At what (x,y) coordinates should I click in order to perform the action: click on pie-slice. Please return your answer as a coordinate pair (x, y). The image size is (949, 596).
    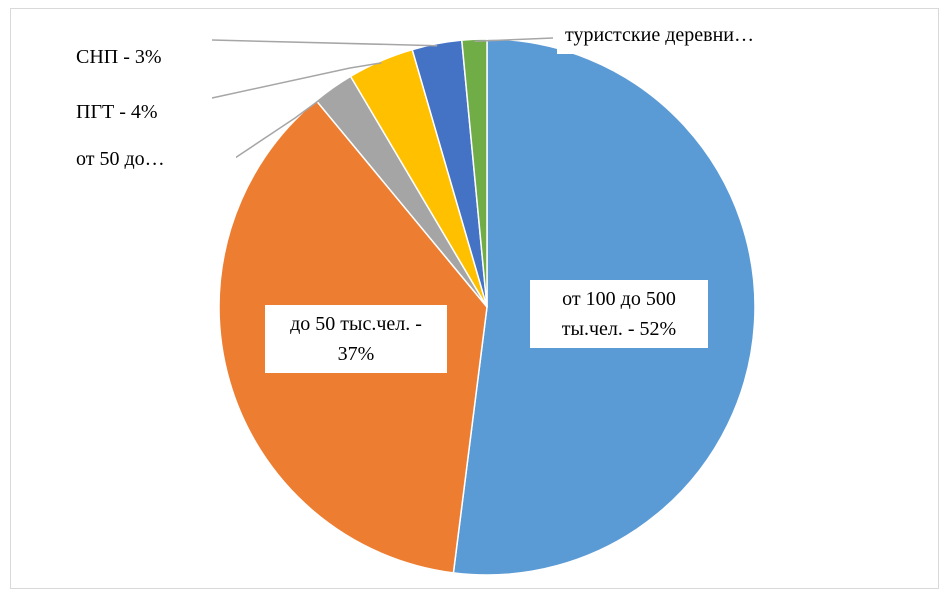
    Looking at the image, I should click on (474, 173).